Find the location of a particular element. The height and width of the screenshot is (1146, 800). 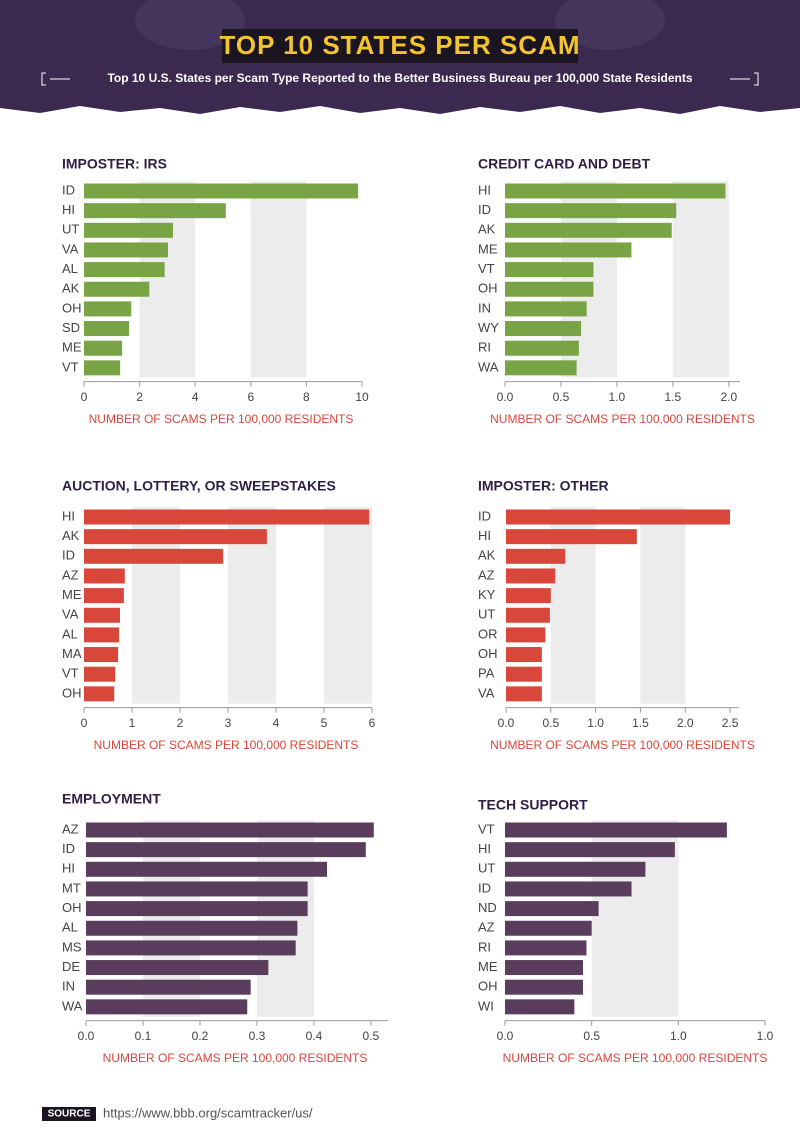

category-label: KY is located at coordinates (487, 594).